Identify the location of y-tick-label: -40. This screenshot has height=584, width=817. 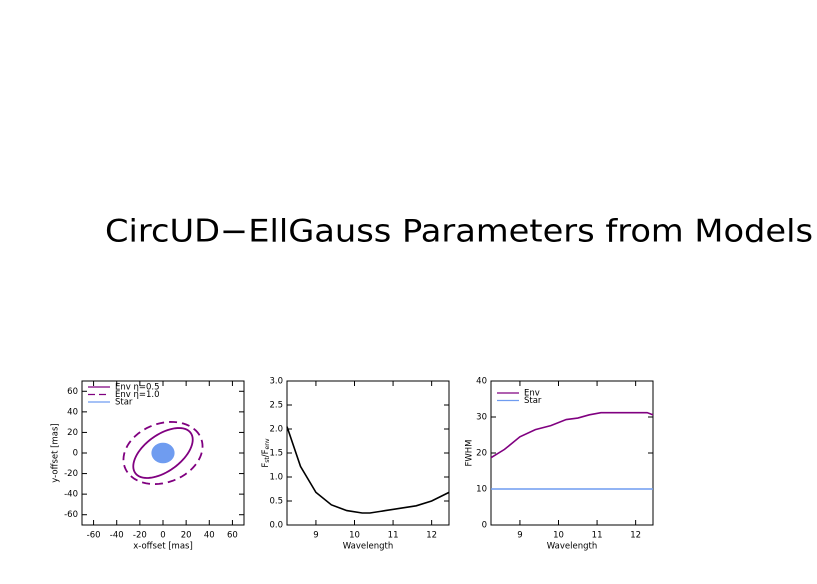
(71, 495).